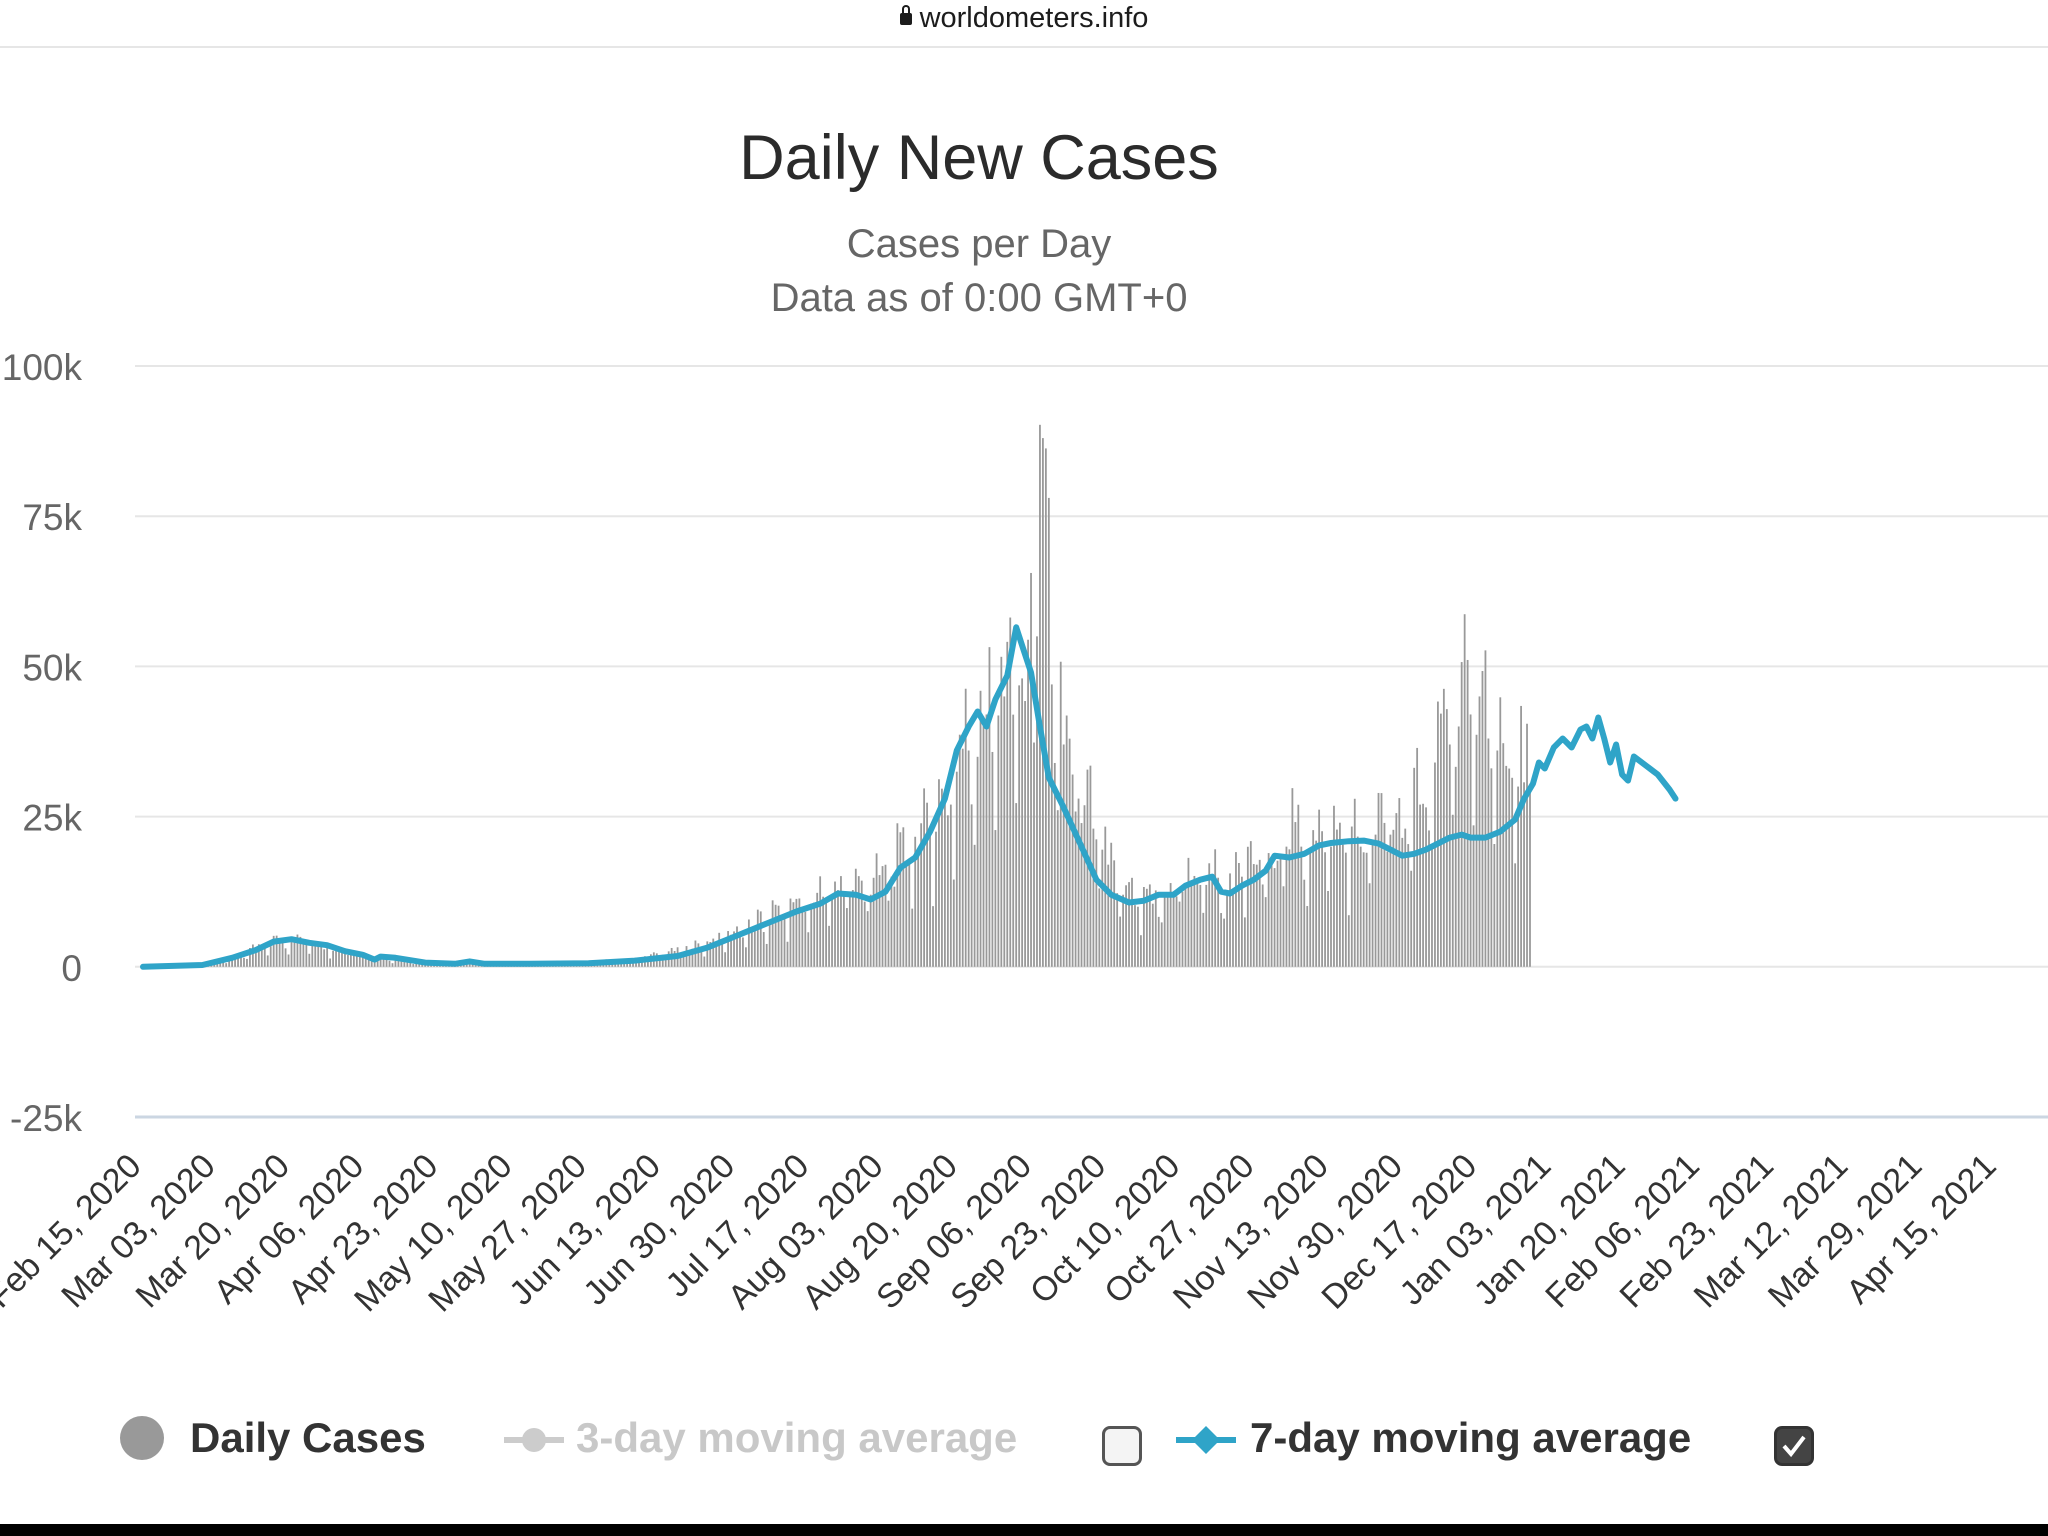 This screenshot has height=1536, width=2048. Describe the element at coordinates (905, 15) in the screenshot. I see `lock-icon` at that location.